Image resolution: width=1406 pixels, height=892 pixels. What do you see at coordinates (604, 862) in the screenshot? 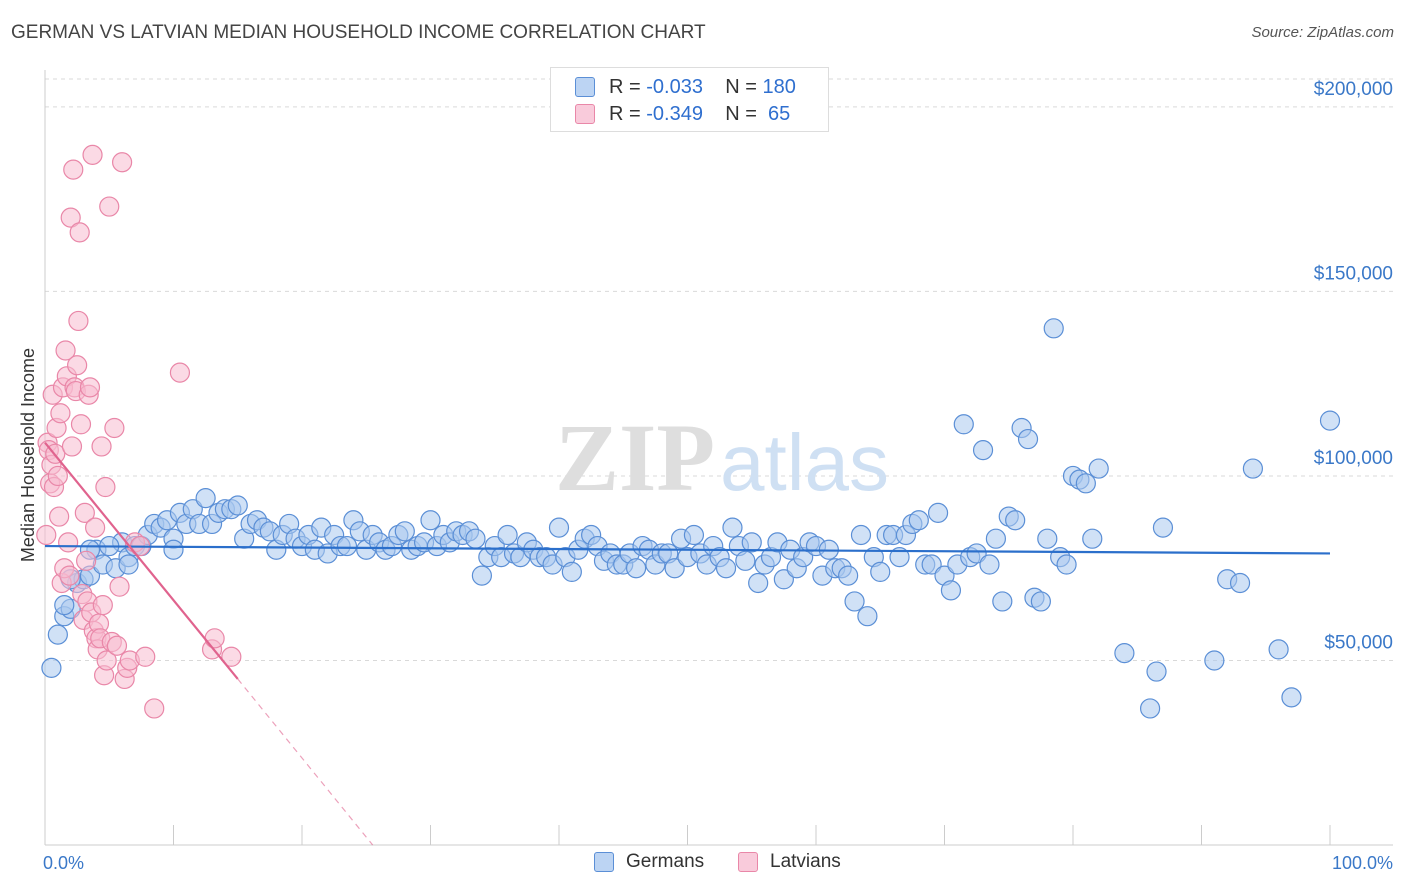
I see `bottom-germans-swatch` at bounding box center [604, 862].